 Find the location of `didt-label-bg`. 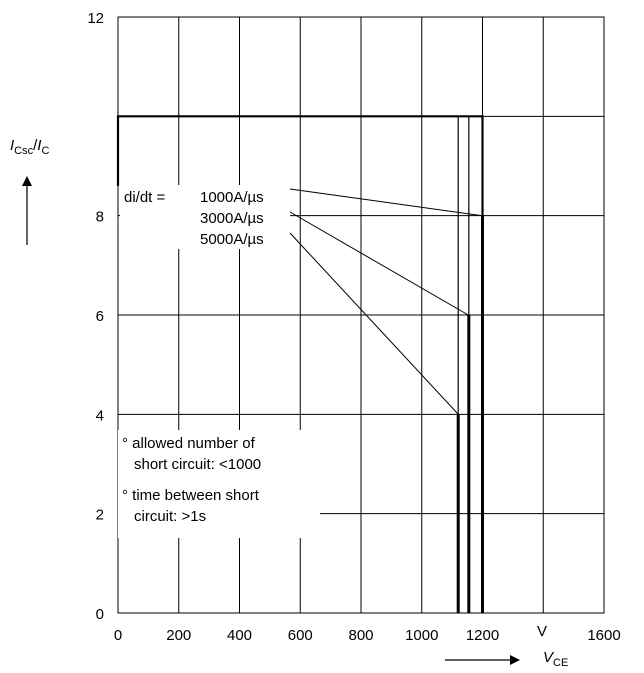

didt-label-bg is located at coordinates (205, 217).